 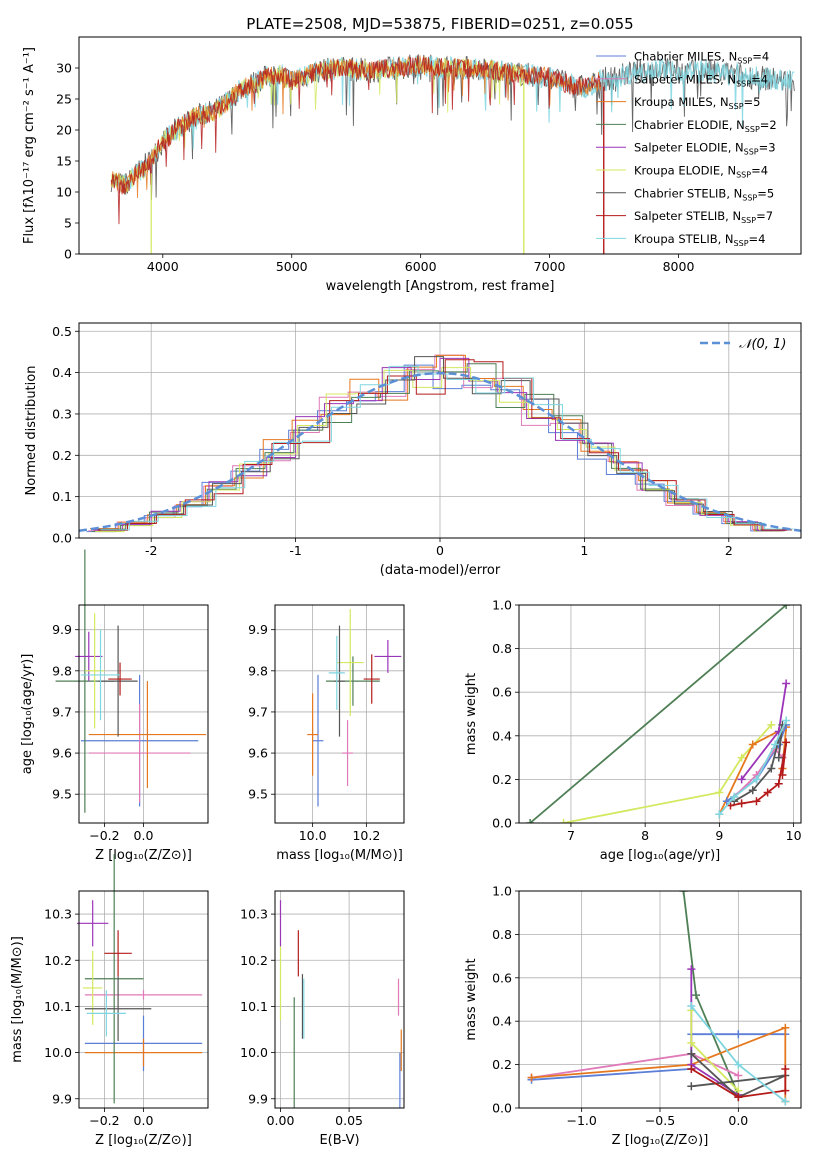 I want to click on y-axis-label: age [log₁₀(age/yr)], so click(x=27, y=714).